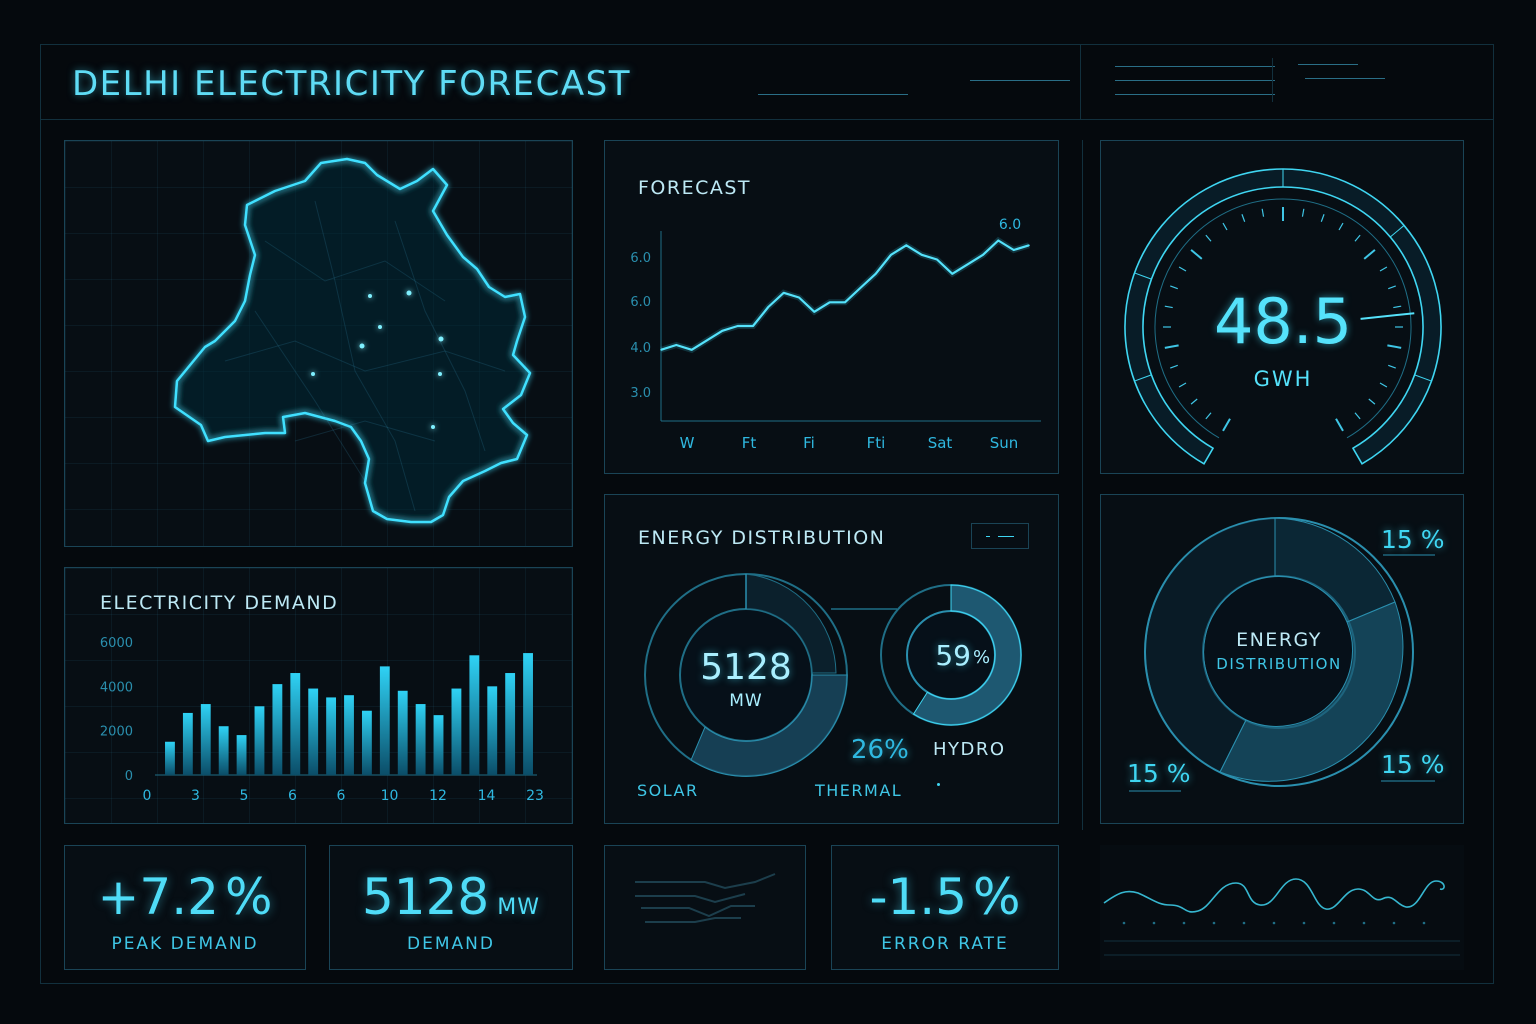 The height and width of the screenshot is (1024, 1536). Describe the element at coordinates (1283, 321) in the screenshot. I see `gauge-value: 48.5` at that location.